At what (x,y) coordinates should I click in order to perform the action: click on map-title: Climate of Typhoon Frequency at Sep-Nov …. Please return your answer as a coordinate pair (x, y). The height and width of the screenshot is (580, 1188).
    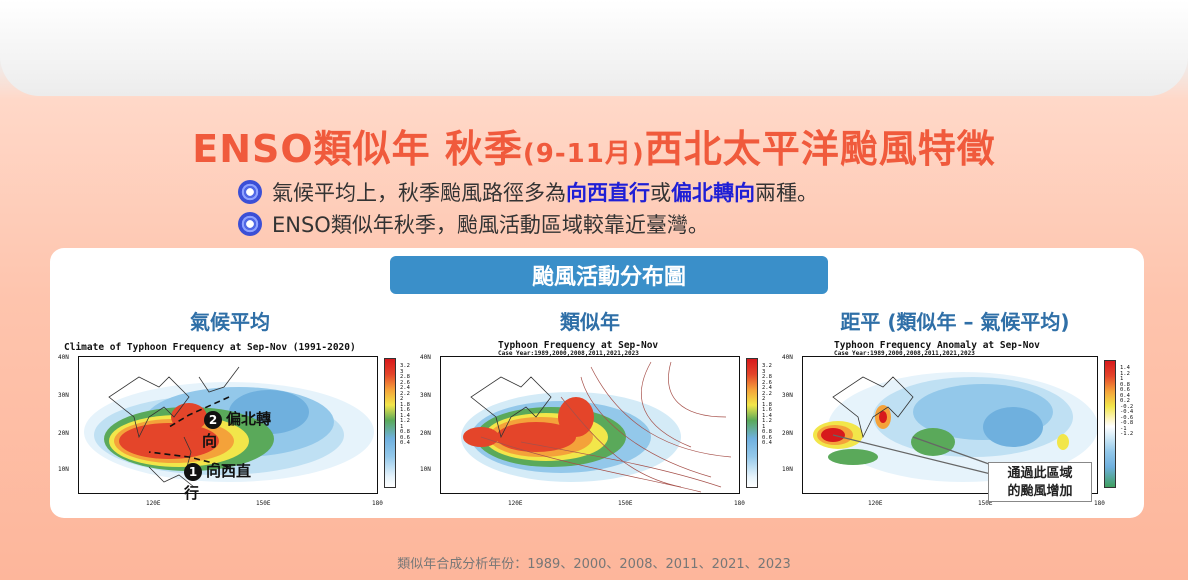
    Looking at the image, I should click on (210, 347).